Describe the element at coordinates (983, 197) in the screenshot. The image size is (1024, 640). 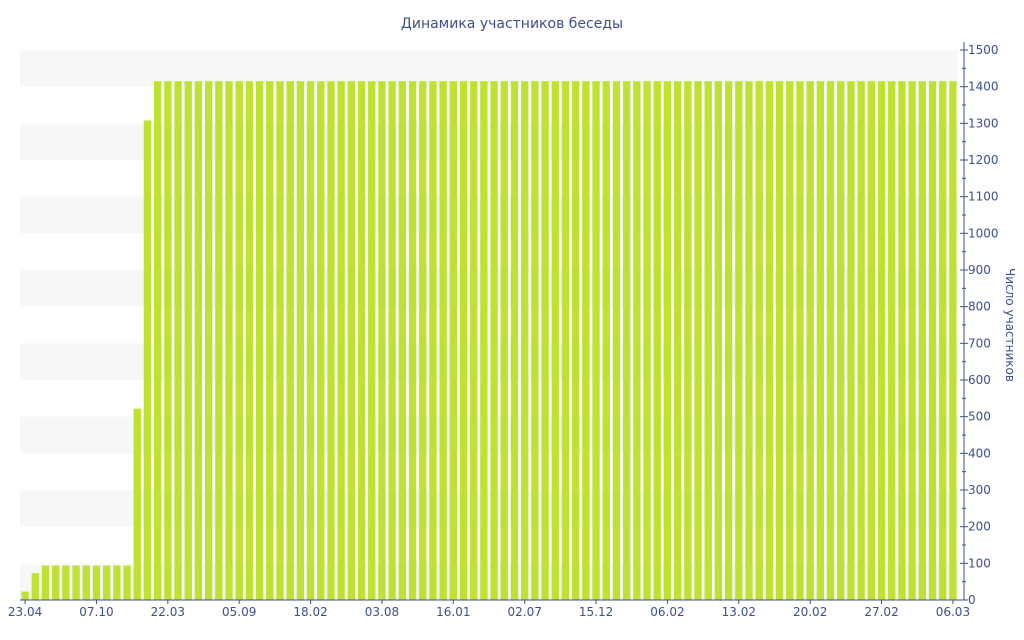
I see `y-tick-label: 1100` at that location.